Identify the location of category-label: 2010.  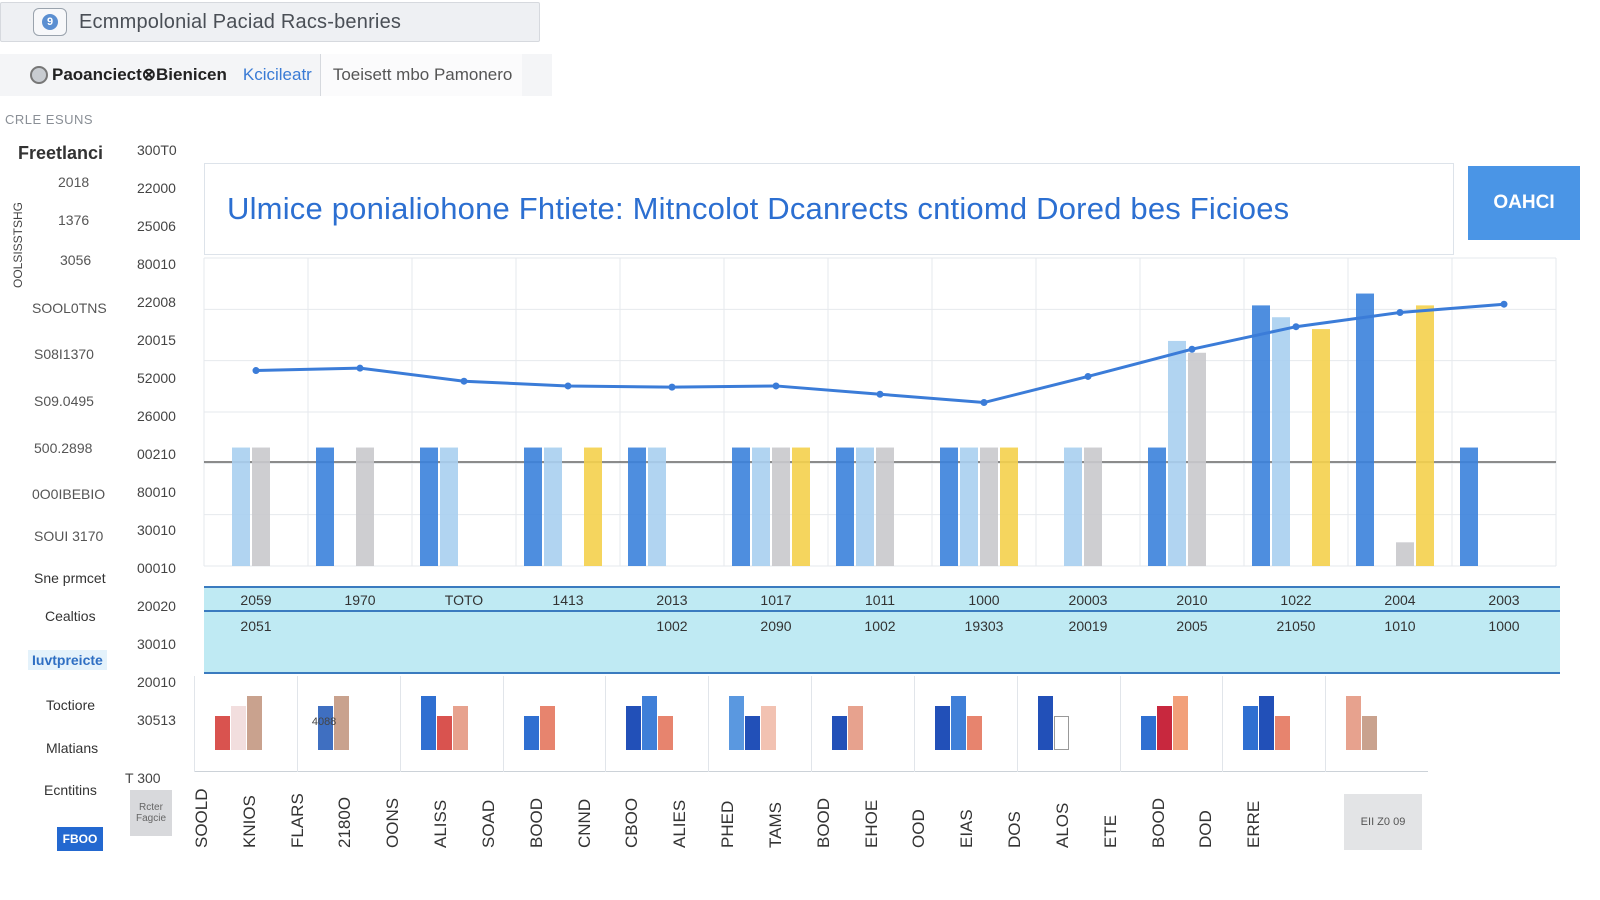
(1192, 600).